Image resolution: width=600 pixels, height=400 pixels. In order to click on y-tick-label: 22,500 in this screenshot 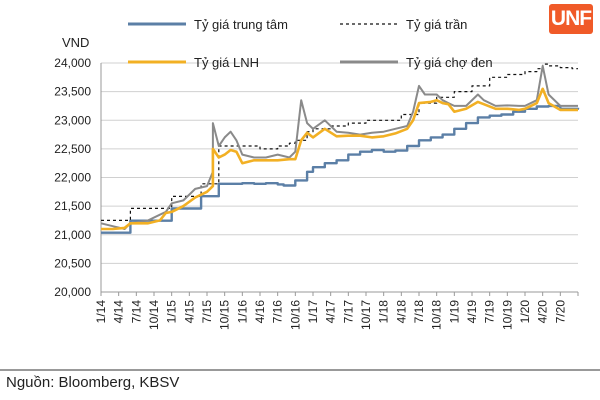, I will do `click(72, 149)`.